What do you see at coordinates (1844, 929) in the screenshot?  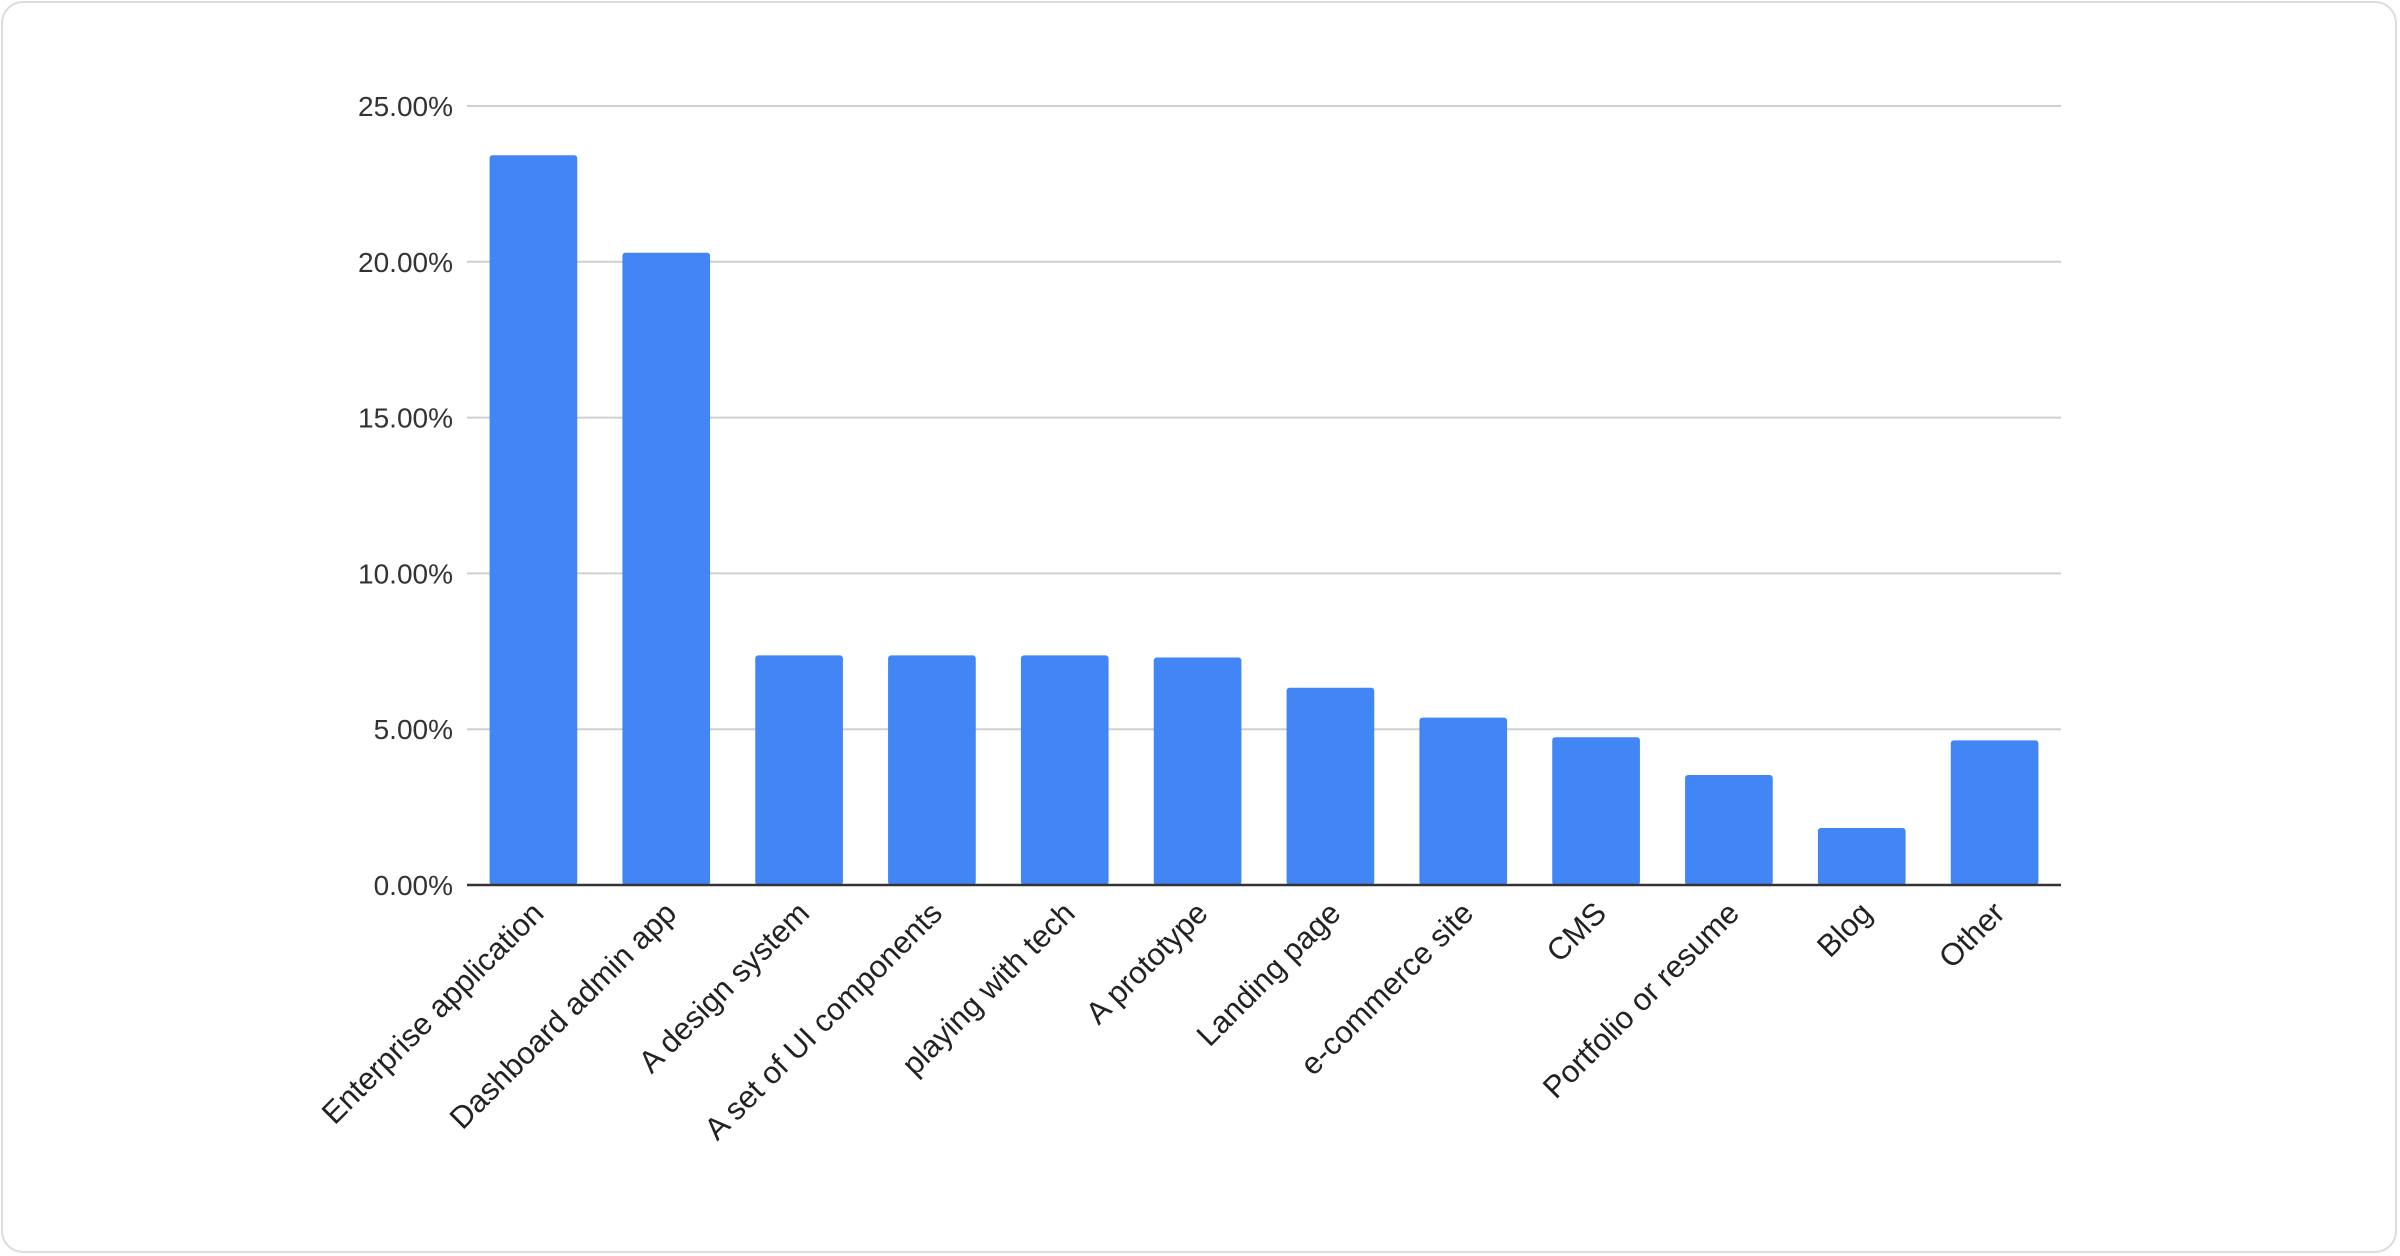 I see `x-tick-label: Blog` at bounding box center [1844, 929].